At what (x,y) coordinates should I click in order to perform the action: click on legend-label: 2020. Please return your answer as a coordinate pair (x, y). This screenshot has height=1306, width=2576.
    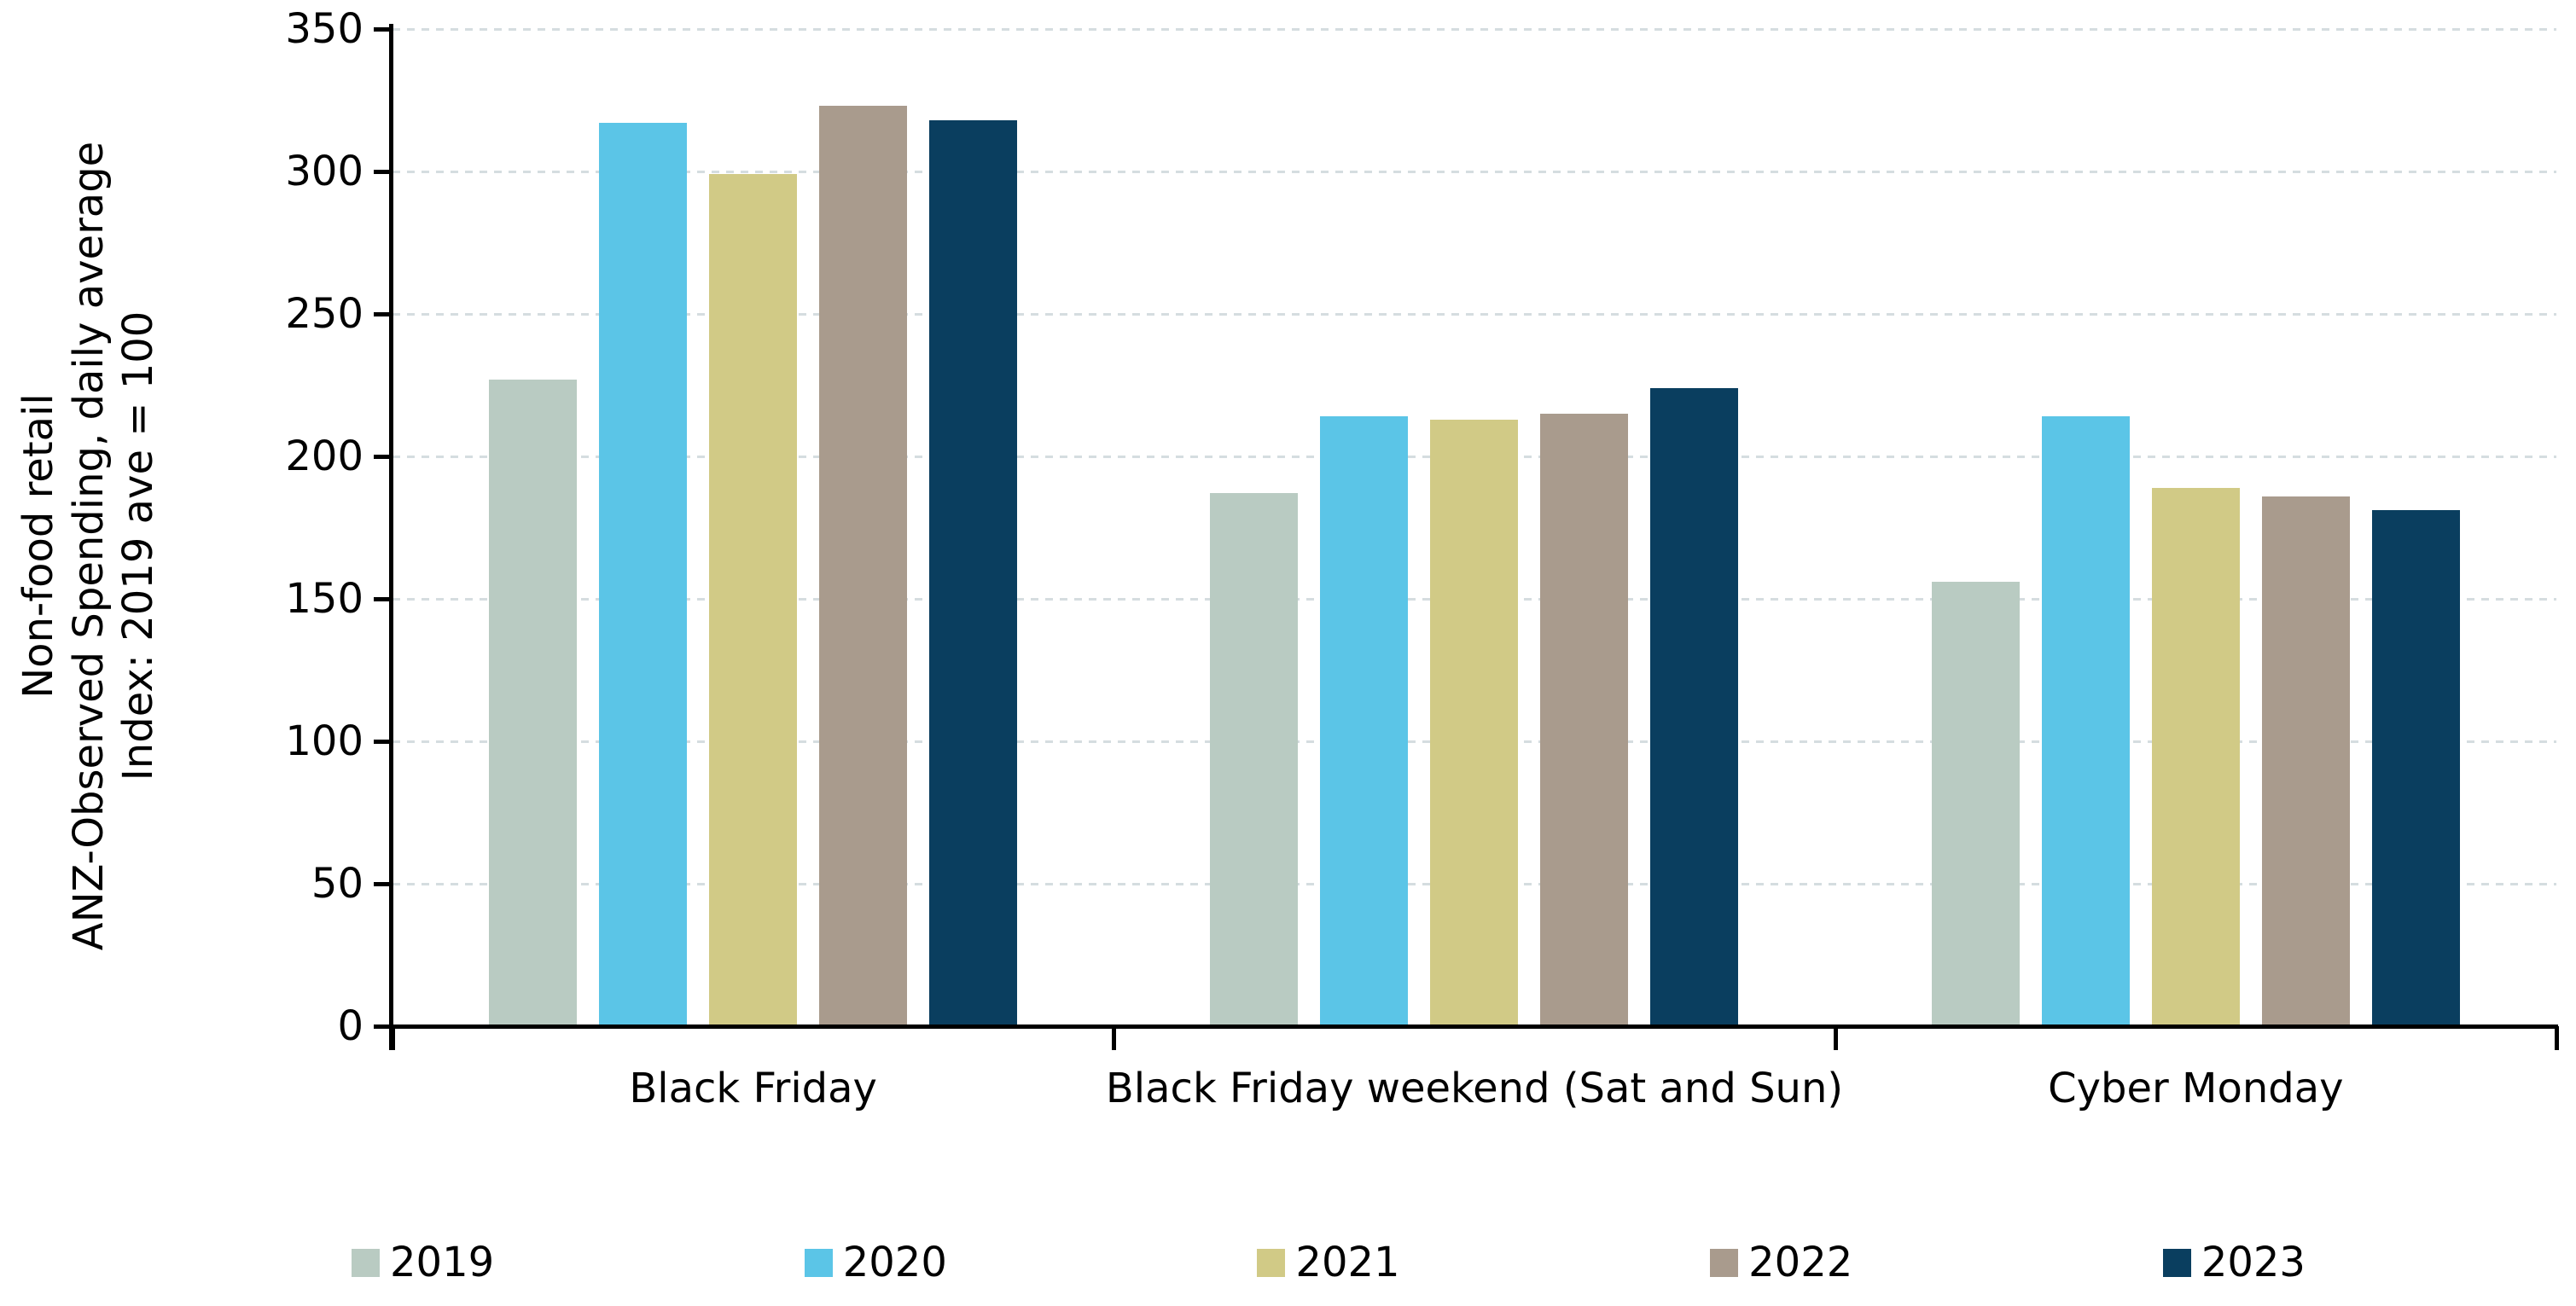
    Looking at the image, I should click on (895, 1262).